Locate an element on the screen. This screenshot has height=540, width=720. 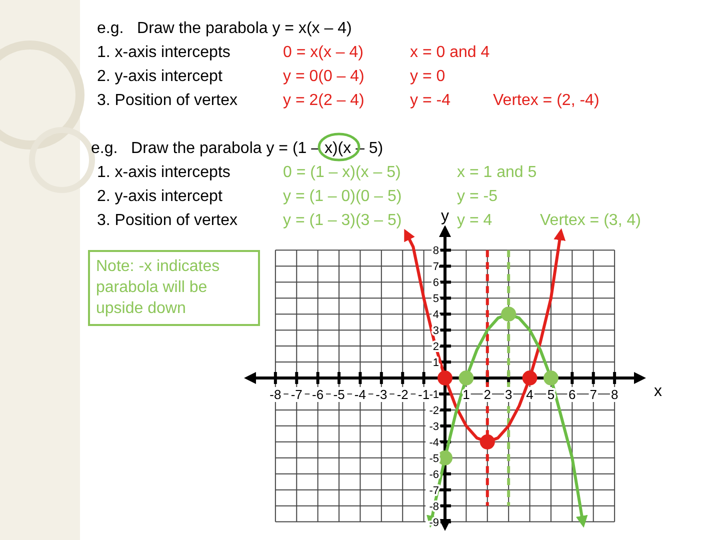
y-tick-label: -2 is located at coordinates (434, 410).